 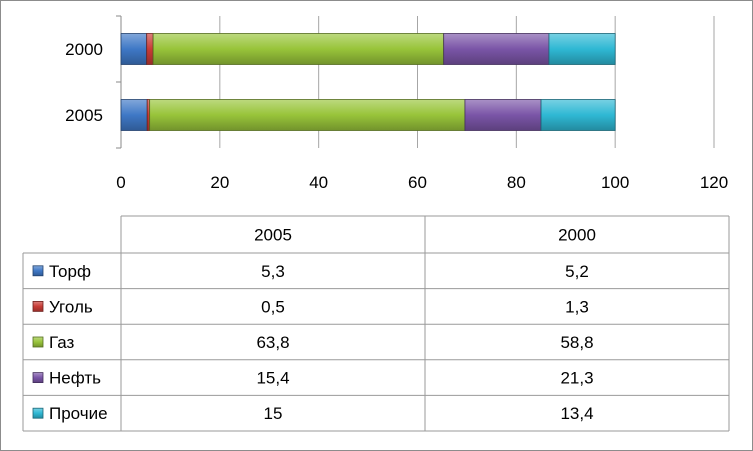 What do you see at coordinates (273, 306) in the screenshot?
I see `data-label-уголь-2005: 0,5` at bounding box center [273, 306].